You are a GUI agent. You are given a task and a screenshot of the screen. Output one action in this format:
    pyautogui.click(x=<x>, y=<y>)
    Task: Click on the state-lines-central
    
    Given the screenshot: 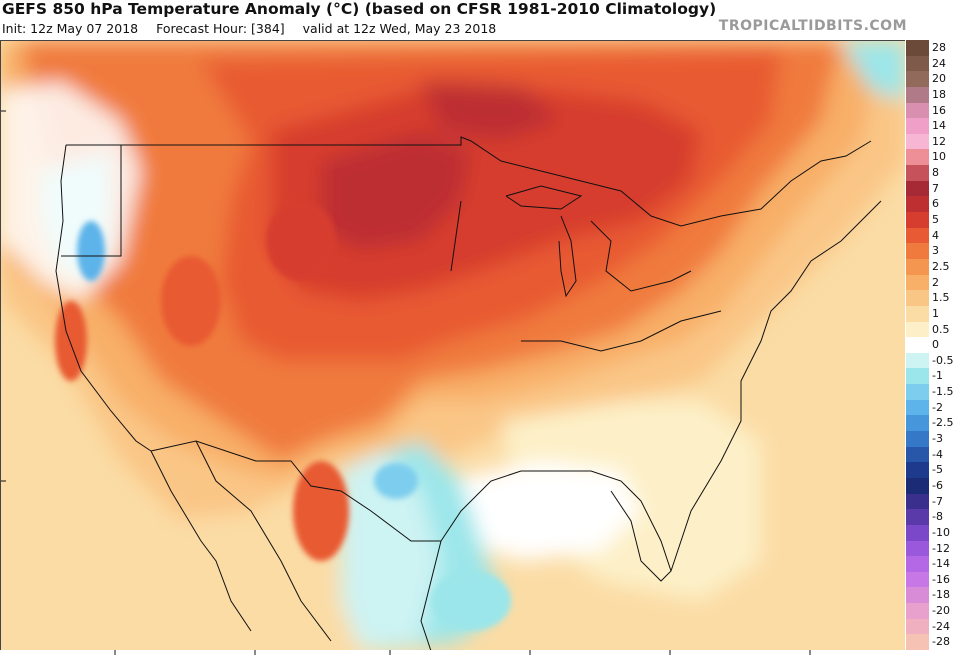 What is the action you would take?
    pyautogui.click(x=456, y=236)
    